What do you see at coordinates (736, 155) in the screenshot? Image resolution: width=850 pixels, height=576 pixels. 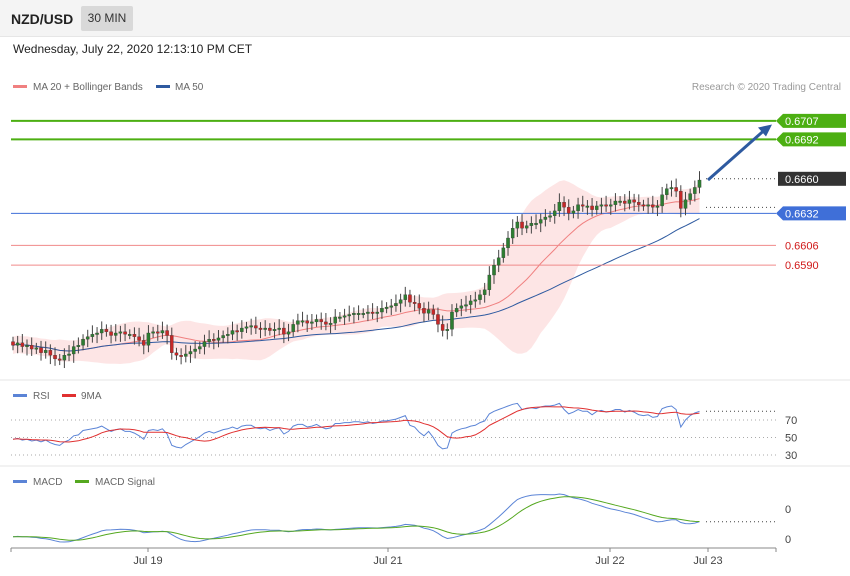 I see `forecast-arrow` at bounding box center [736, 155].